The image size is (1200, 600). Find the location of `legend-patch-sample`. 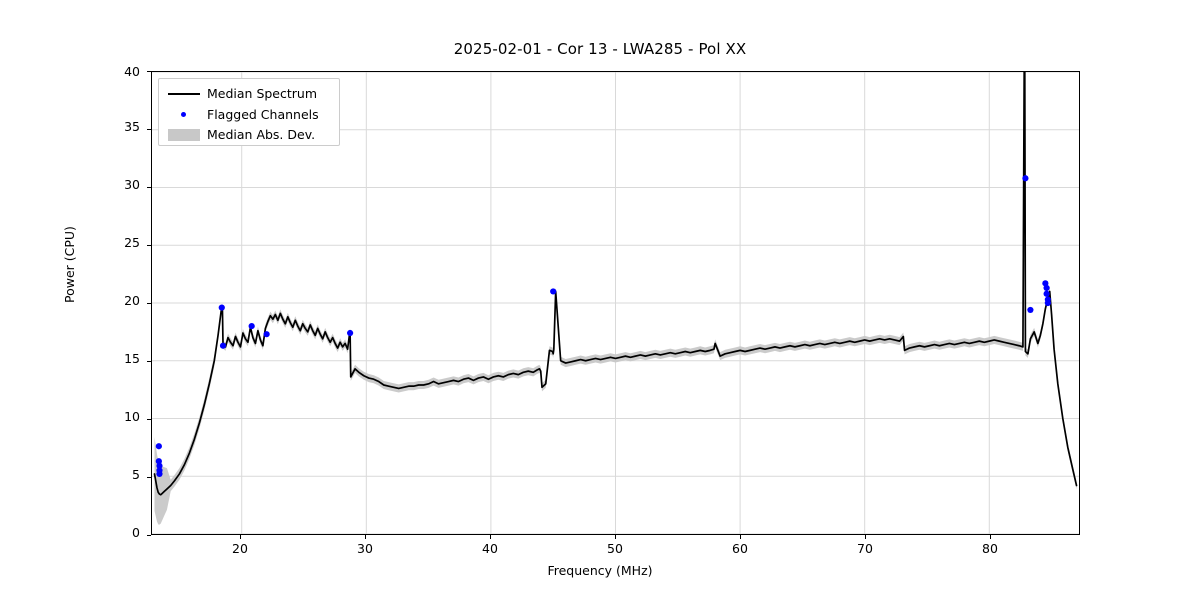

legend-patch-sample is located at coordinates (184, 135).